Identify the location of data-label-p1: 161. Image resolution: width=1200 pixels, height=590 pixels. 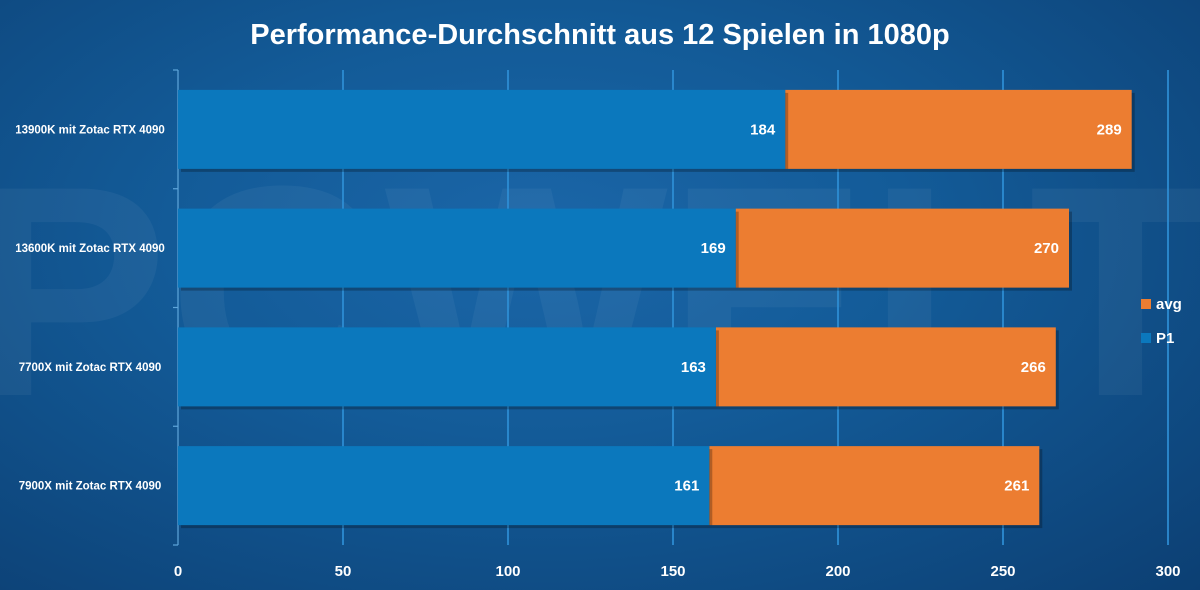
(686, 486).